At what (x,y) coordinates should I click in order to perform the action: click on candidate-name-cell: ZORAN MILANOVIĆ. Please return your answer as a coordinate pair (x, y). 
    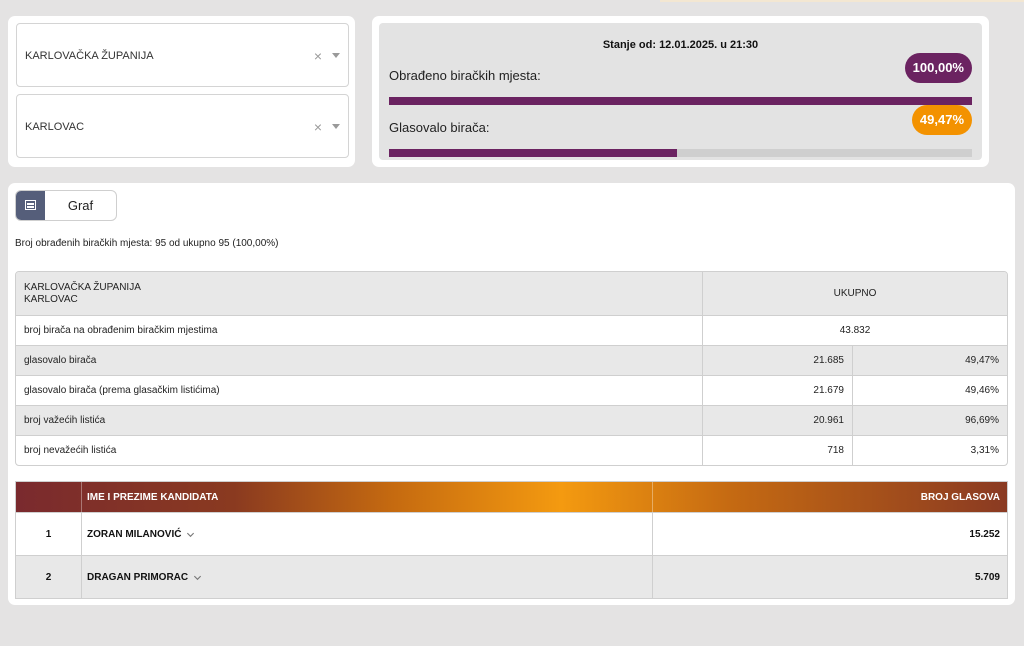
    Looking at the image, I should click on (367, 534).